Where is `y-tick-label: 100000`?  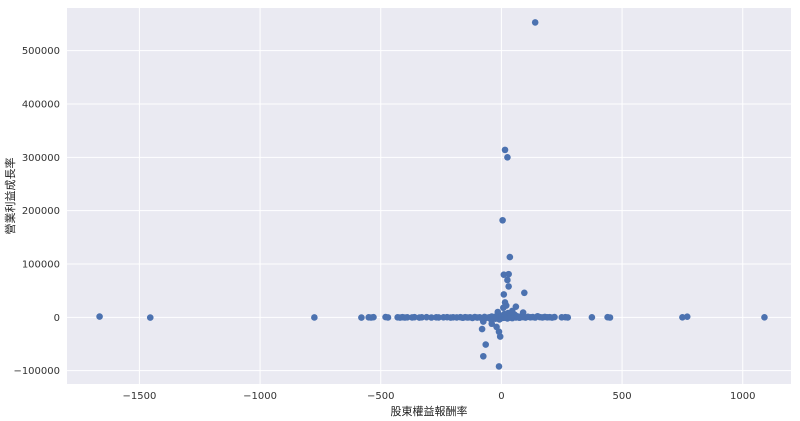
y-tick-label: 100000 is located at coordinates (41, 265).